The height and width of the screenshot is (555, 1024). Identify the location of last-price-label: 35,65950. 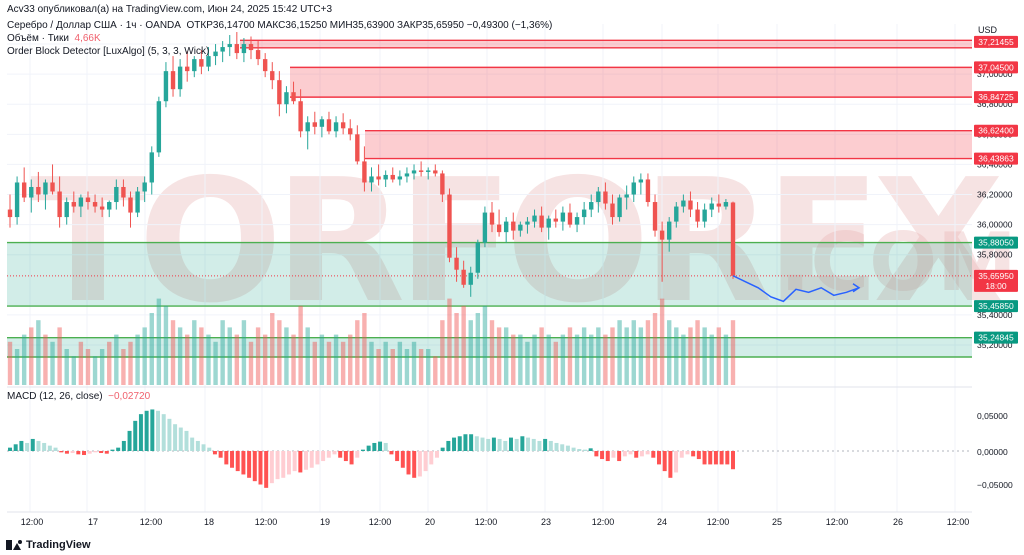
(996, 276).